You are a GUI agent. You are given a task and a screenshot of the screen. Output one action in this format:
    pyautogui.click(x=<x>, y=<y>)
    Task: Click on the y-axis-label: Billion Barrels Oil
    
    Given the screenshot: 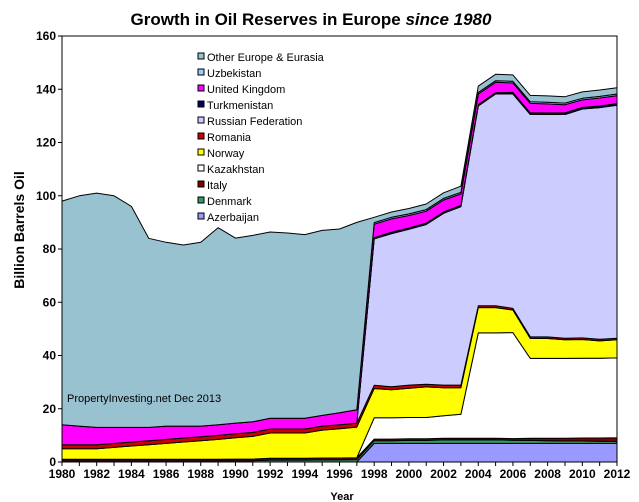 What is the action you would take?
    pyautogui.click(x=19, y=229)
    